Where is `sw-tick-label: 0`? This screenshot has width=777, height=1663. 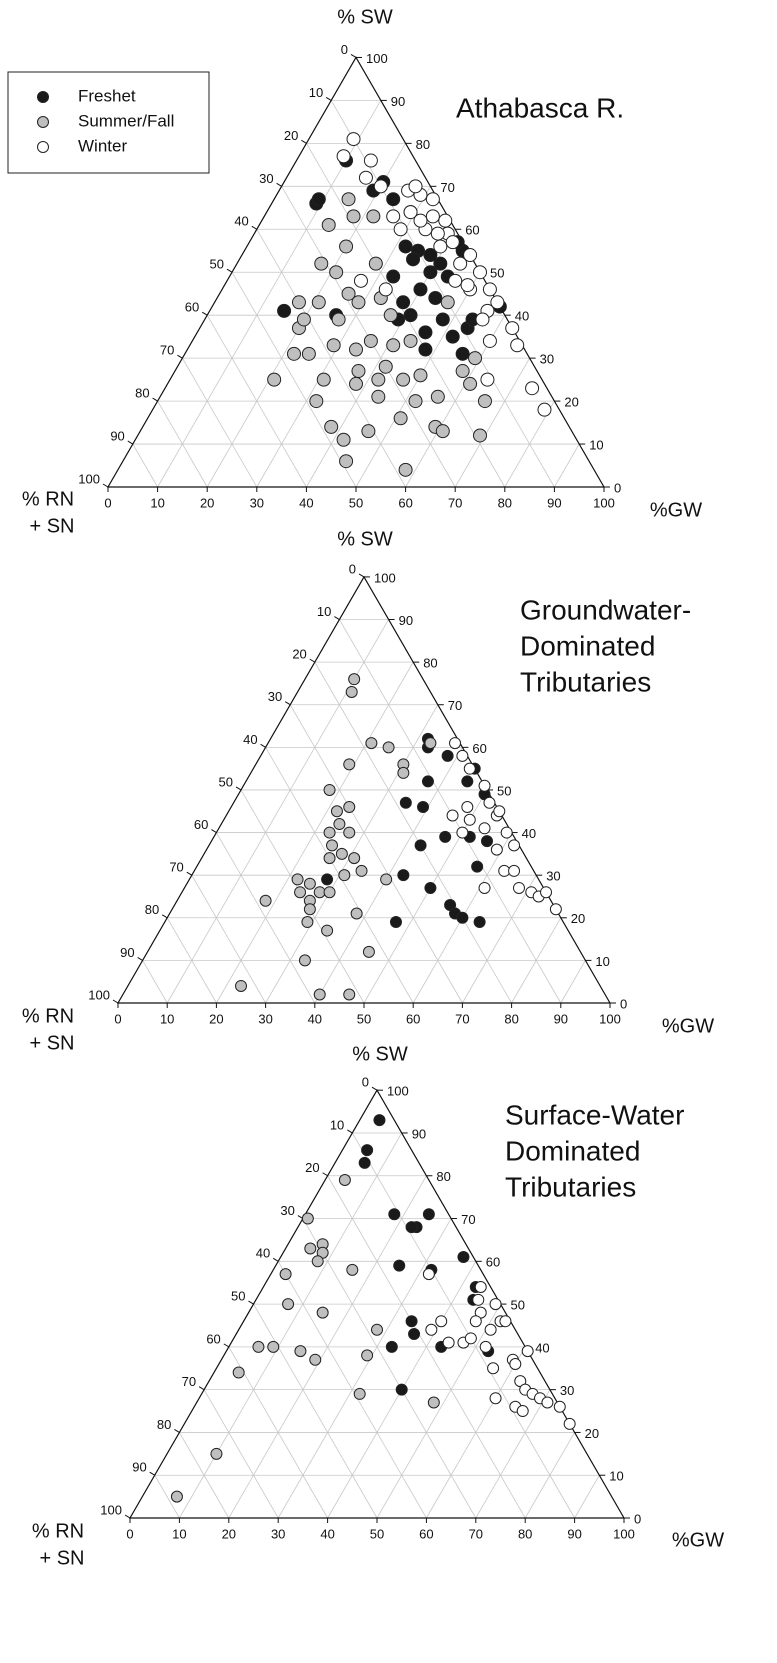 sw-tick-label: 0 is located at coordinates (623, 1003).